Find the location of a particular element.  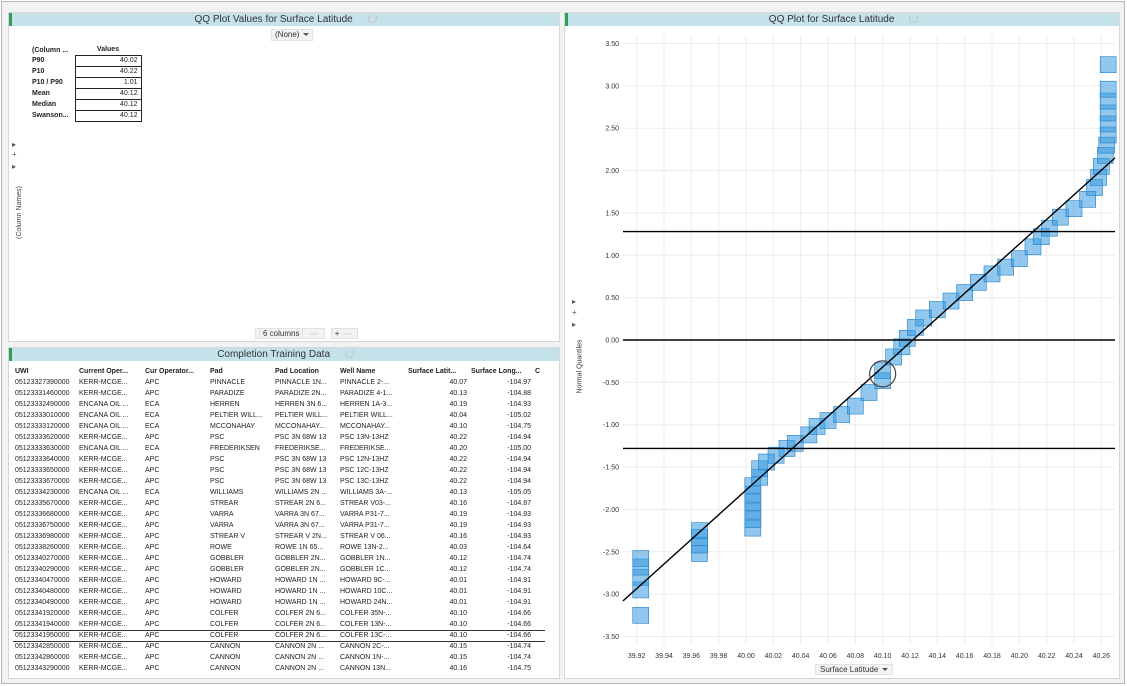

table-cell: -104.66 is located at coordinates (519, 624).